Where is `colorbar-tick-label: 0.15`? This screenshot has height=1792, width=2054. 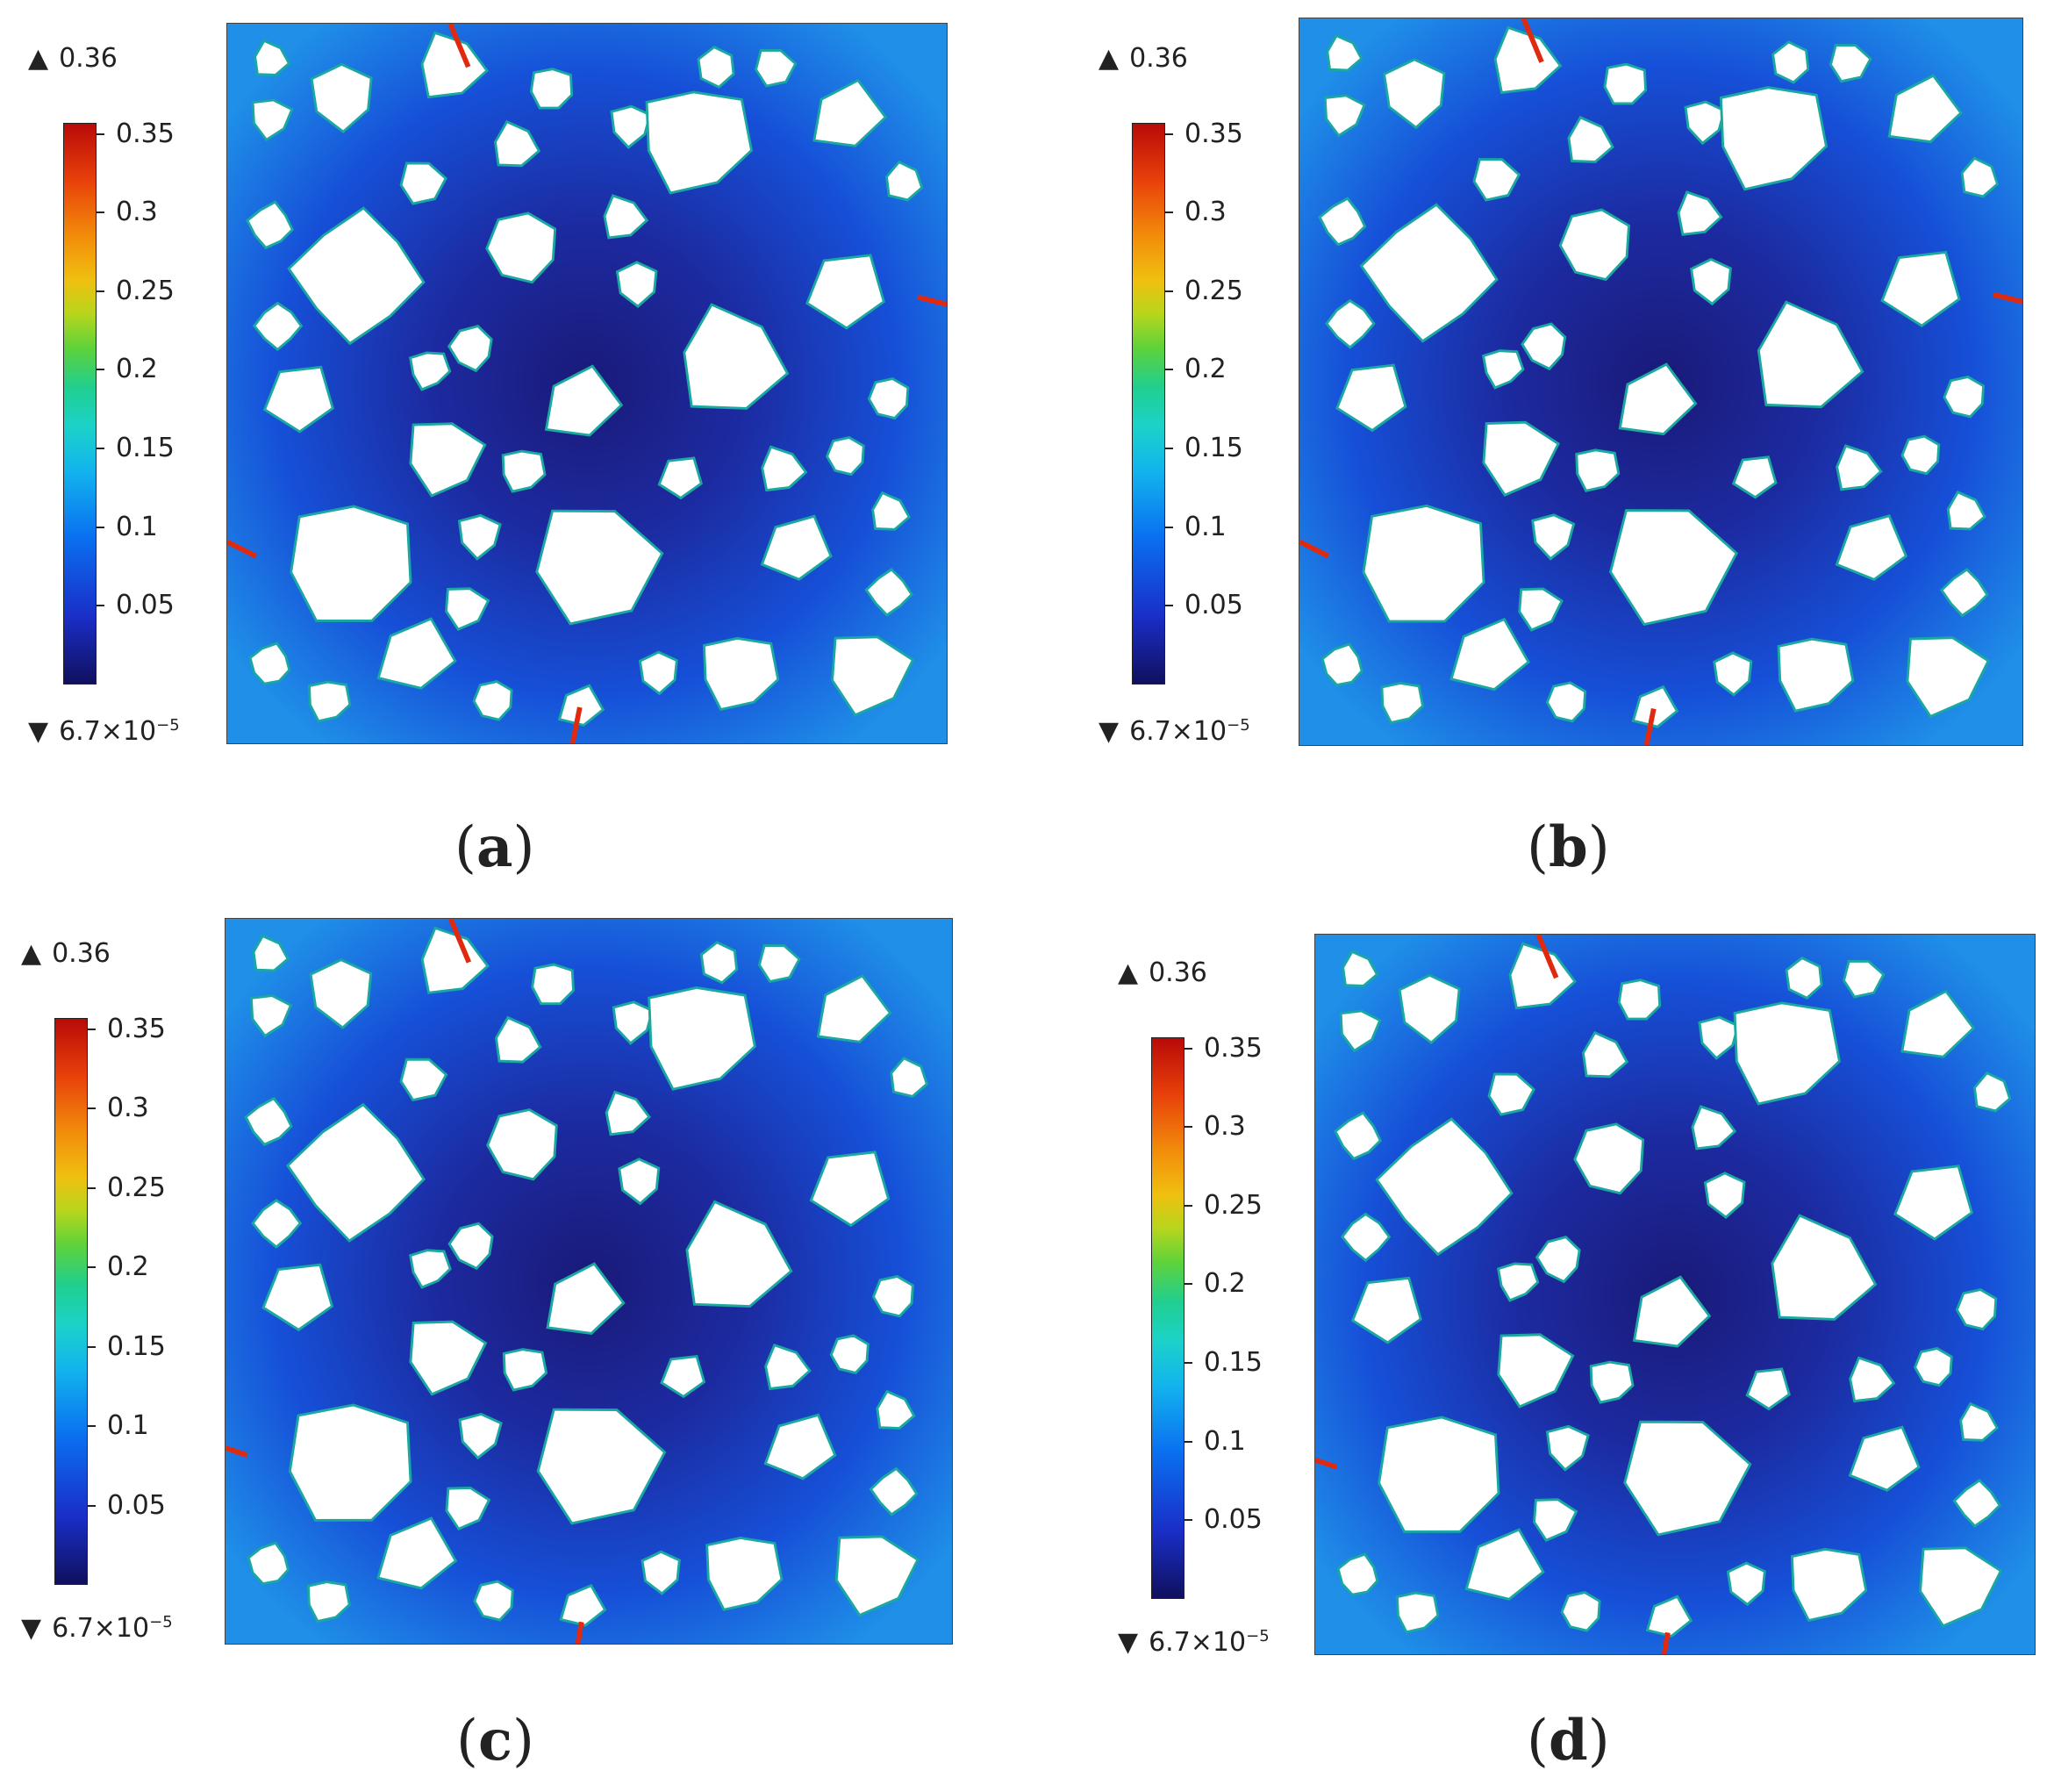
colorbar-tick-label: 0.15 is located at coordinates (1233, 1363).